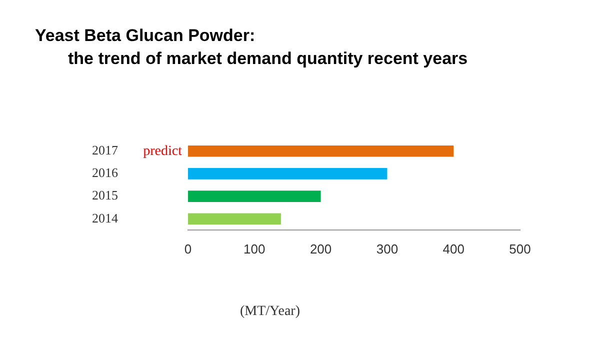 This screenshot has height=343, width=600. I want to click on x-tick-label: 200, so click(321, 249).